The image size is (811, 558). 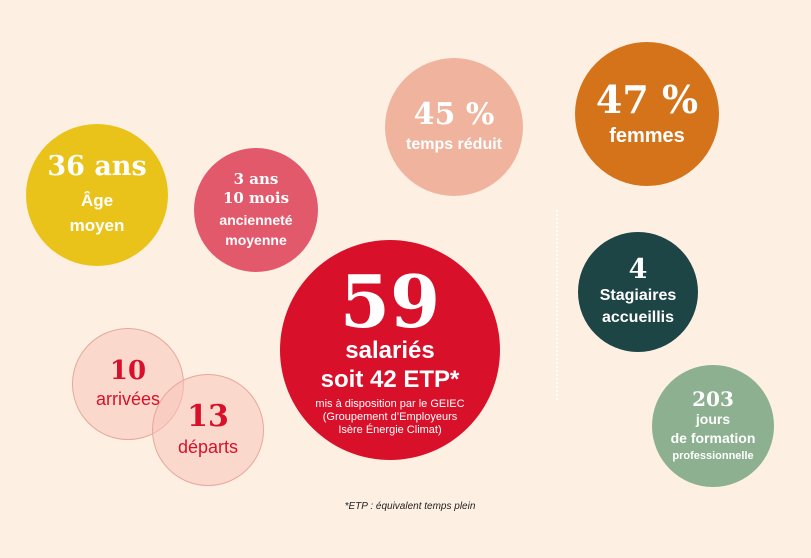 I want to click on formation-value: 203, so click(x=713, y=399).